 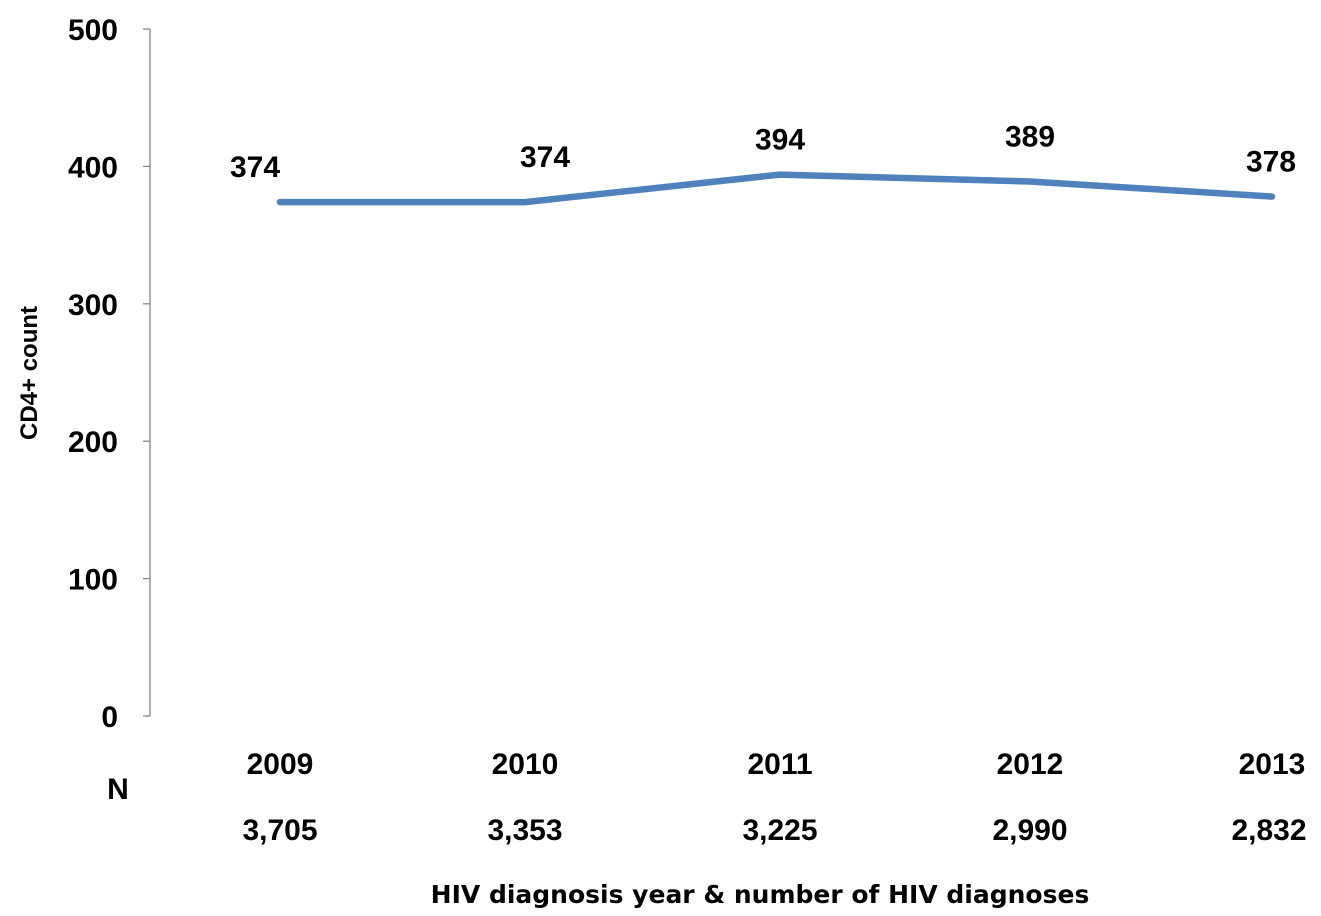 What do you see at coordinates (780, 140) in the screenshot?
I see `data-label: 394` at bounding box center [780, 140].